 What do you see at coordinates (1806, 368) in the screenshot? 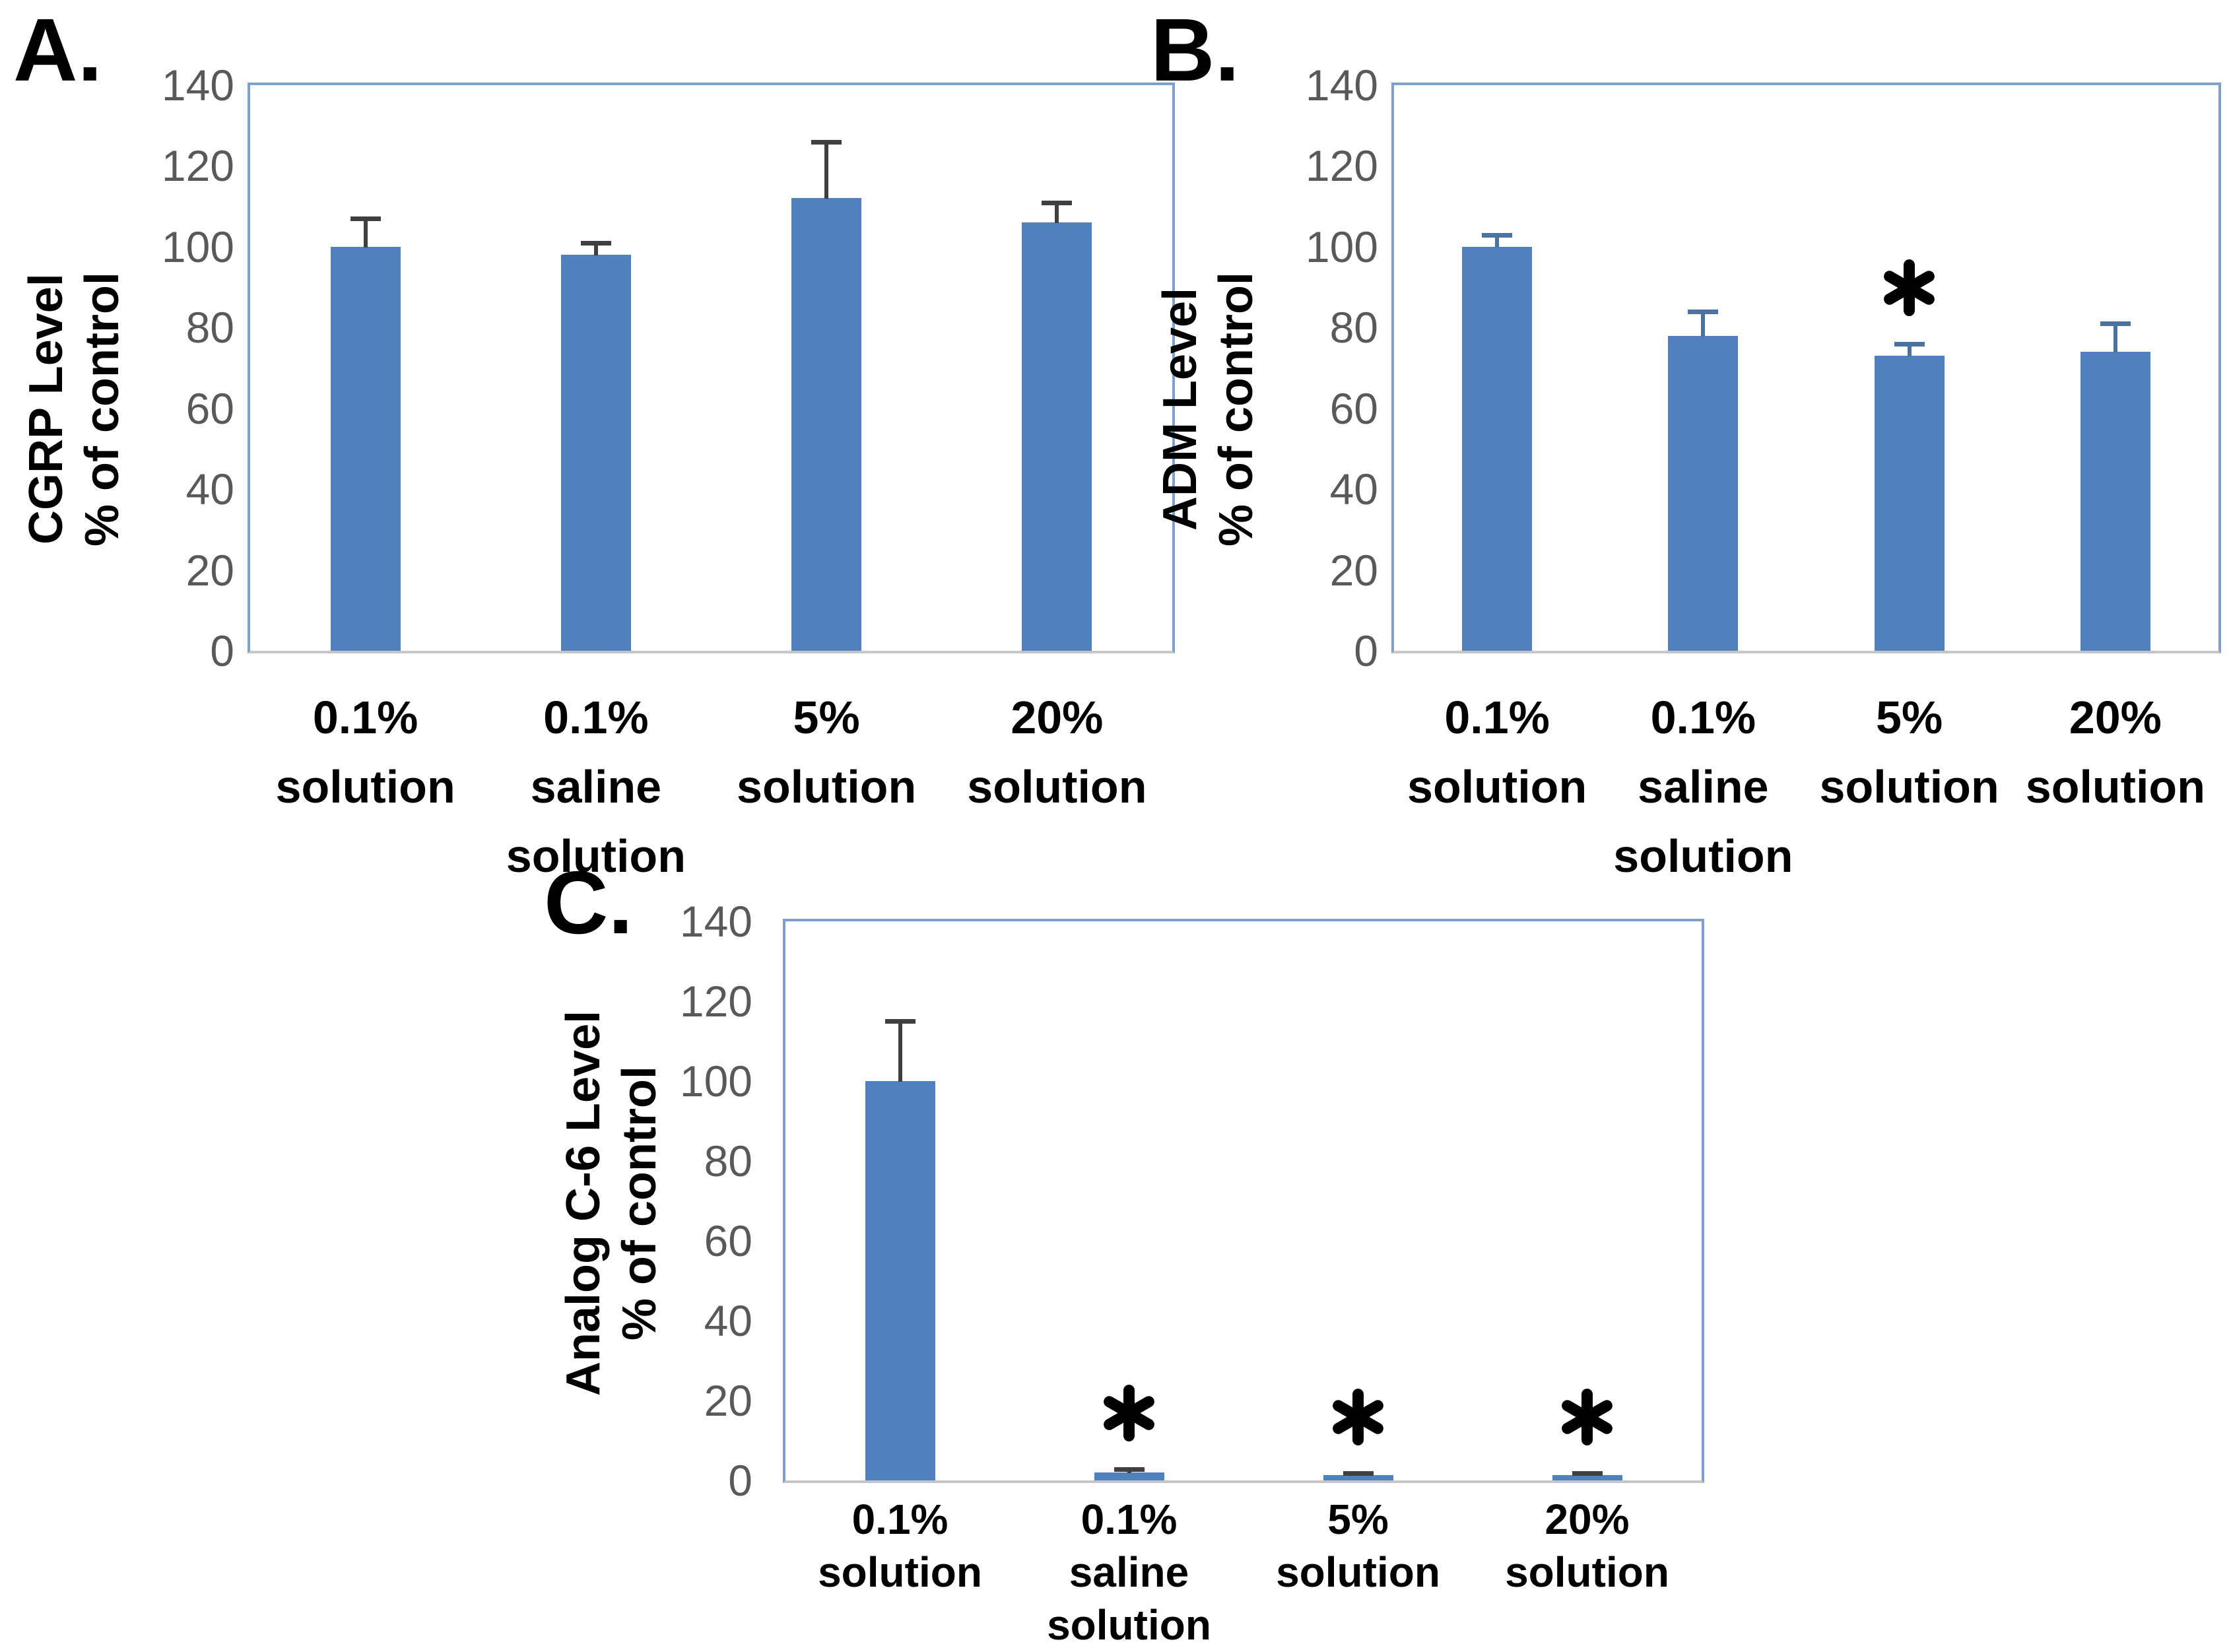
I see `panel-b-plot-area` at bounding box center [1806, 368].